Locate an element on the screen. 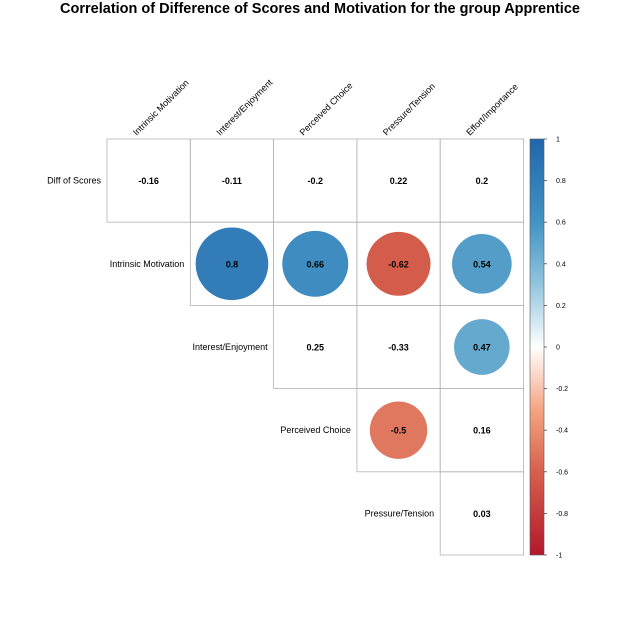 Image resolution: width=640 pixels, height=640 pixels. row-label: Interest/Enjoyment is located at coordinates (231, 347).